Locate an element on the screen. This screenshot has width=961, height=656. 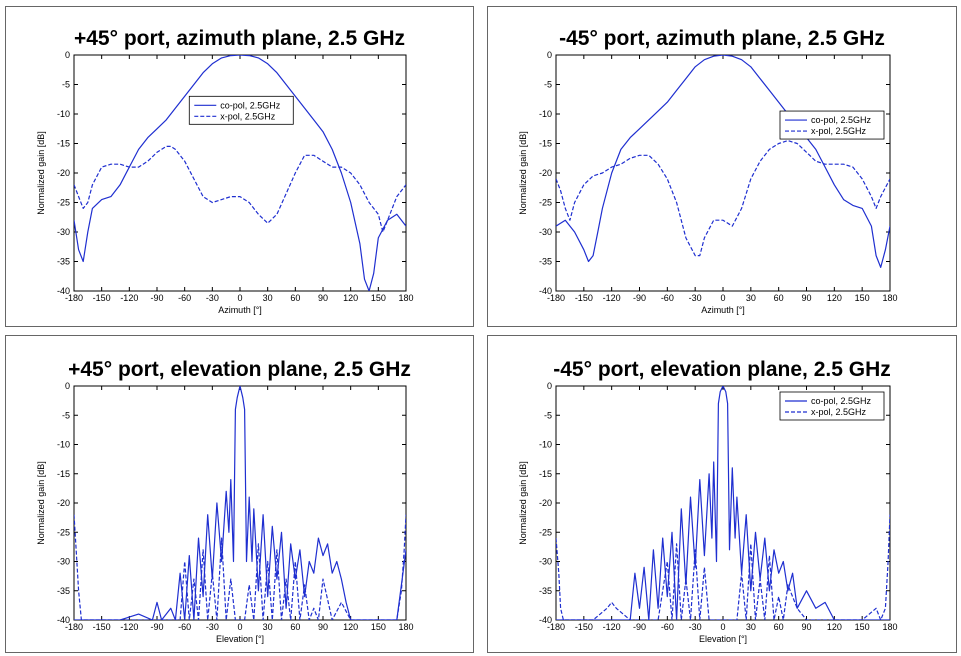
c4-y-tick-label: -30 is located at coordinates (545, 562).